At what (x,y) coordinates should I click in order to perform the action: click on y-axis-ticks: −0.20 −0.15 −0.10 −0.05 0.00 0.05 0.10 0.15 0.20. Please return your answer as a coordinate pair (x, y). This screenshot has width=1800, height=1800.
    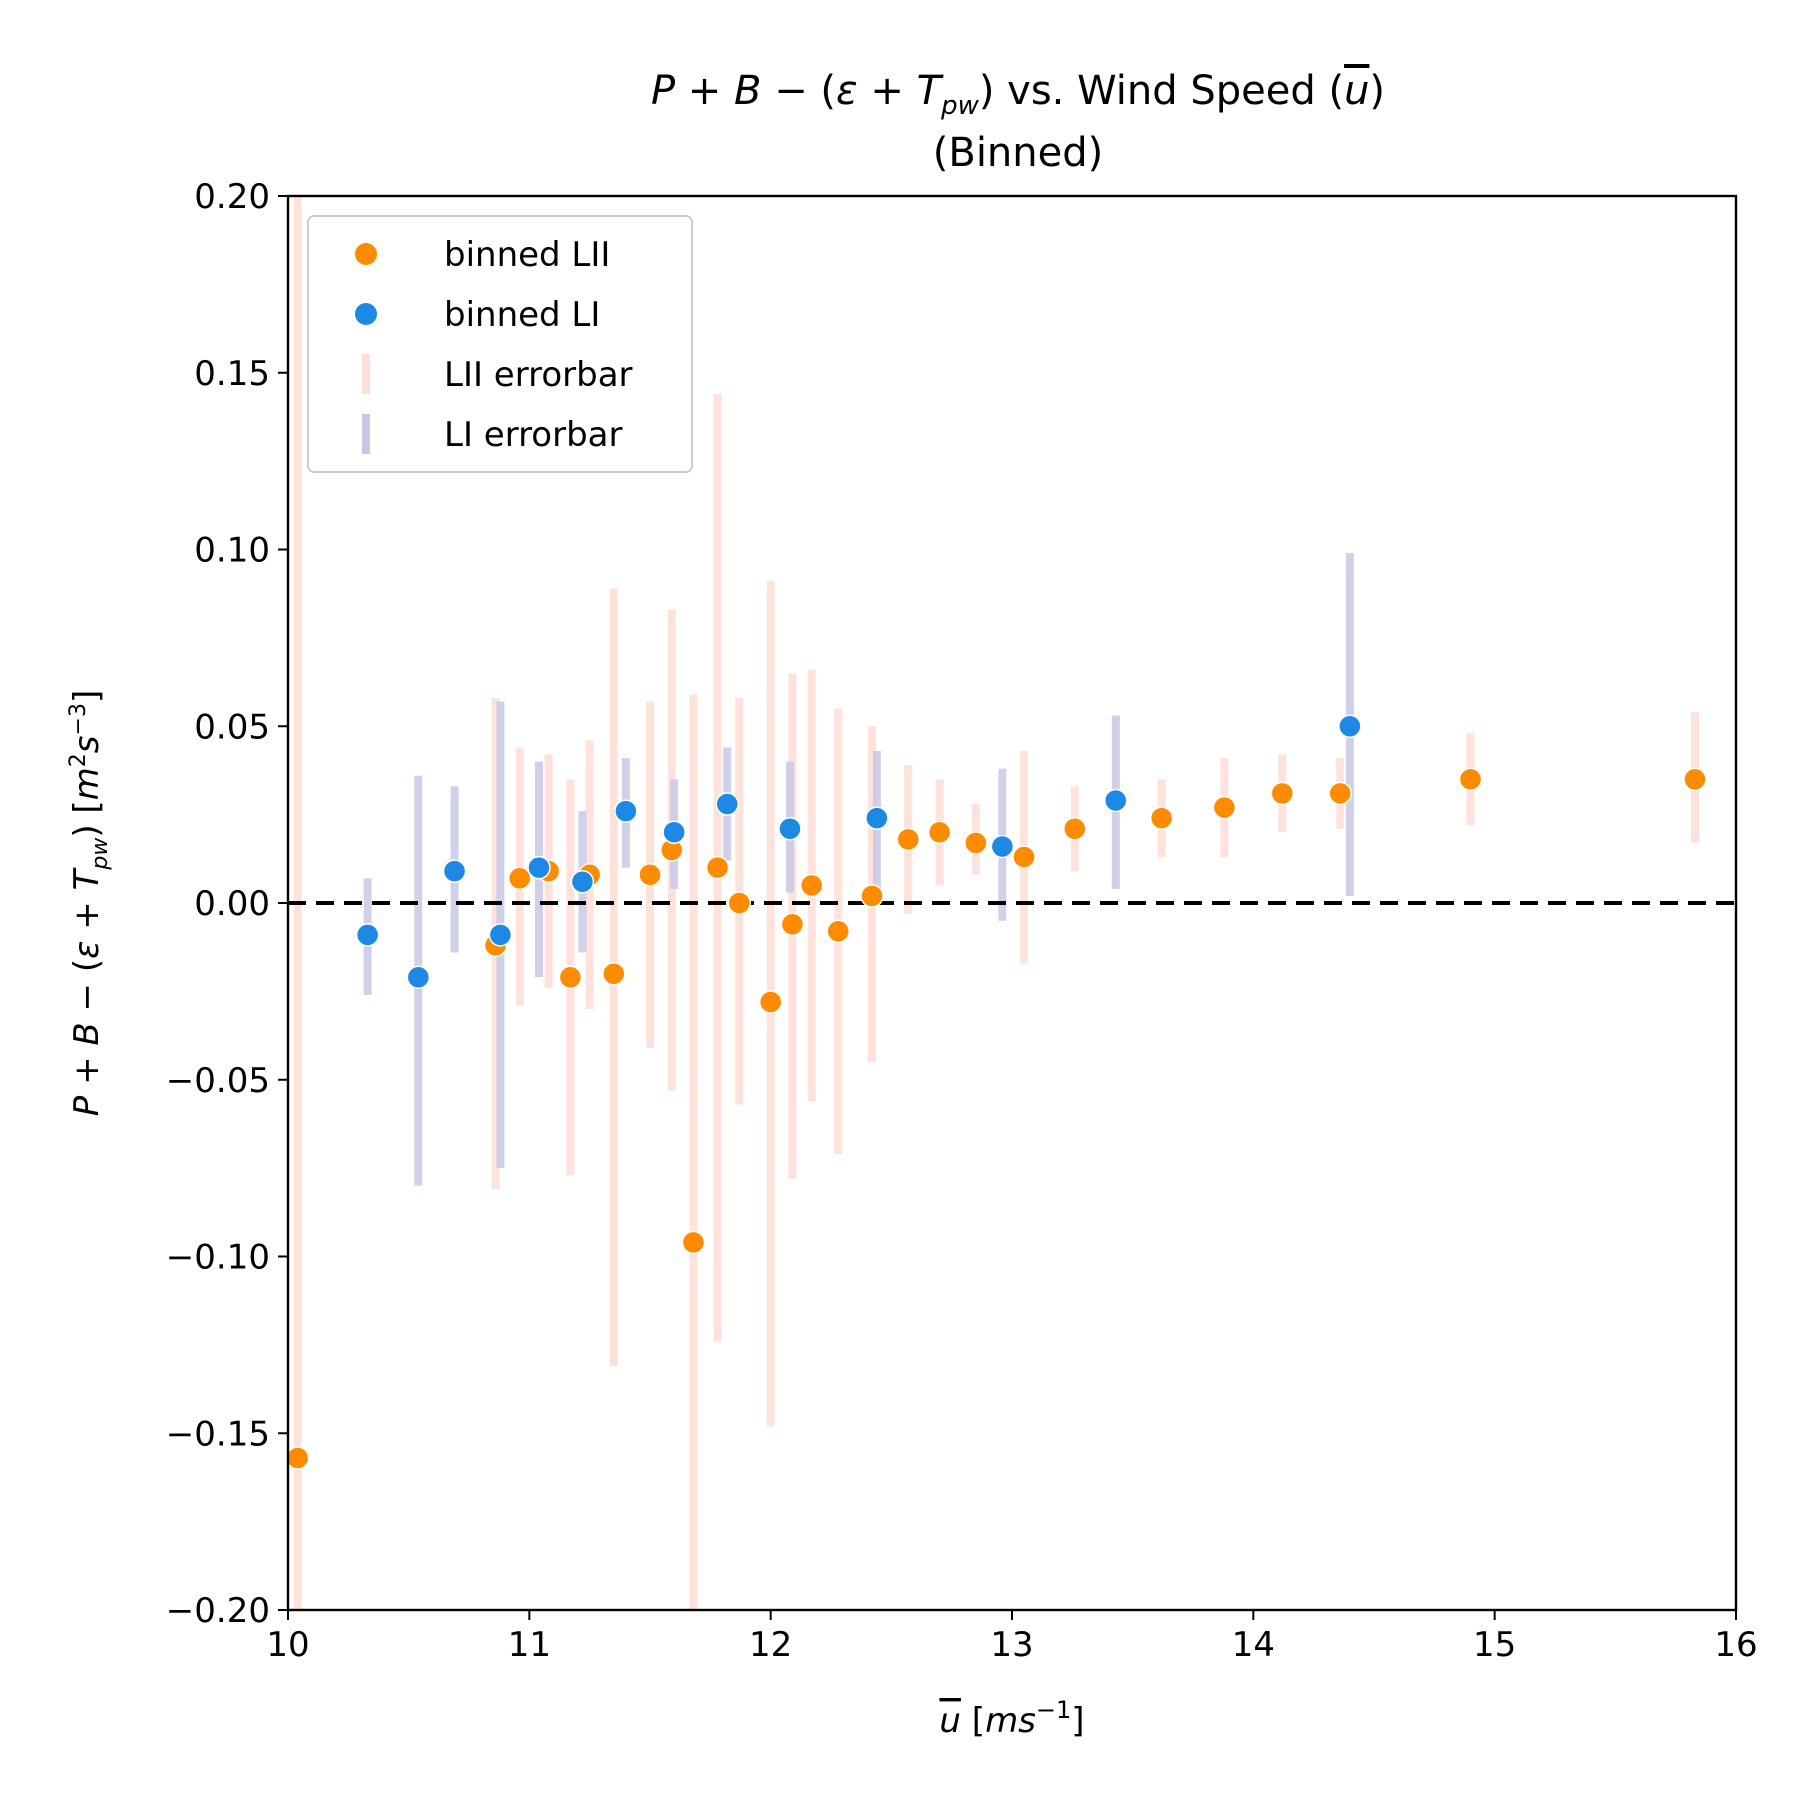
    Looking at the image, I should click on (227, 904).